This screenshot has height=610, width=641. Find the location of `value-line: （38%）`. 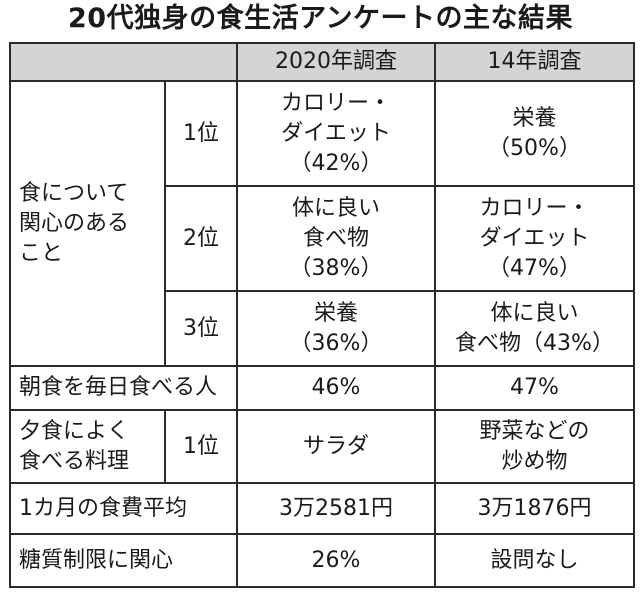

value-line: （38%） is located at coordinates (336, 268).